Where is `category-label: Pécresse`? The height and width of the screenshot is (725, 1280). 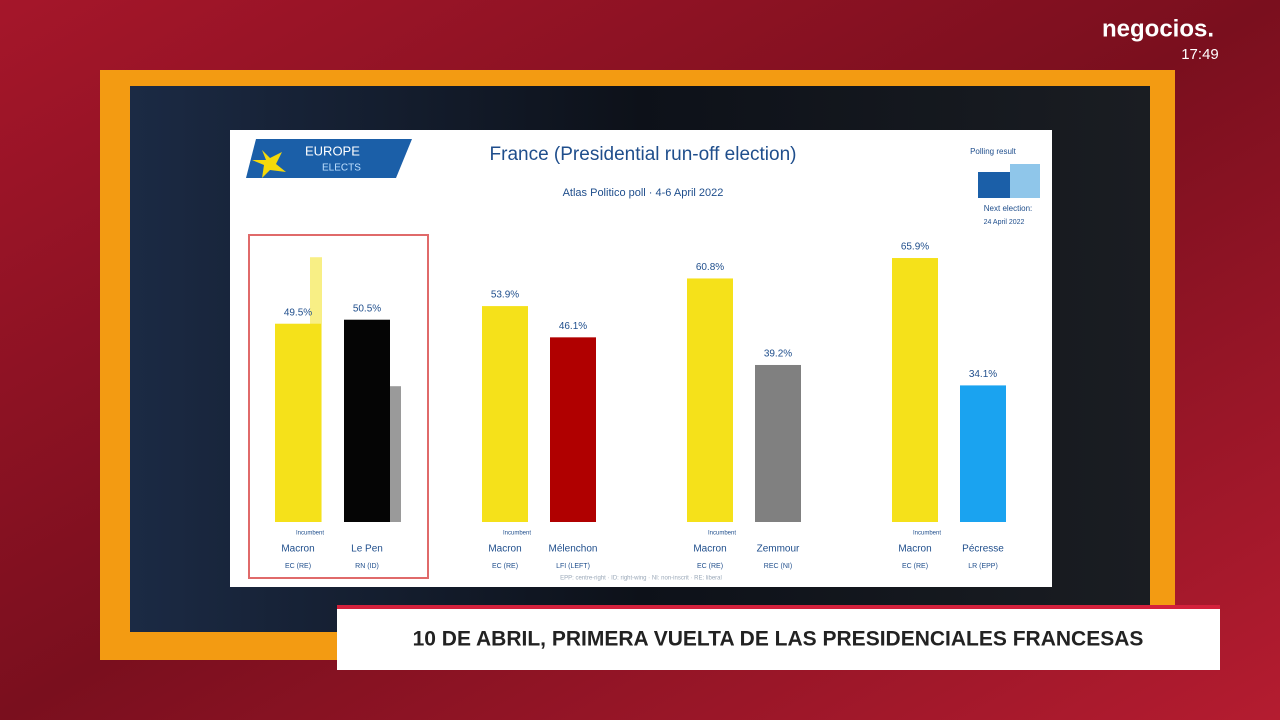 category-label: Pécresse is located at coordinates (983, 549).